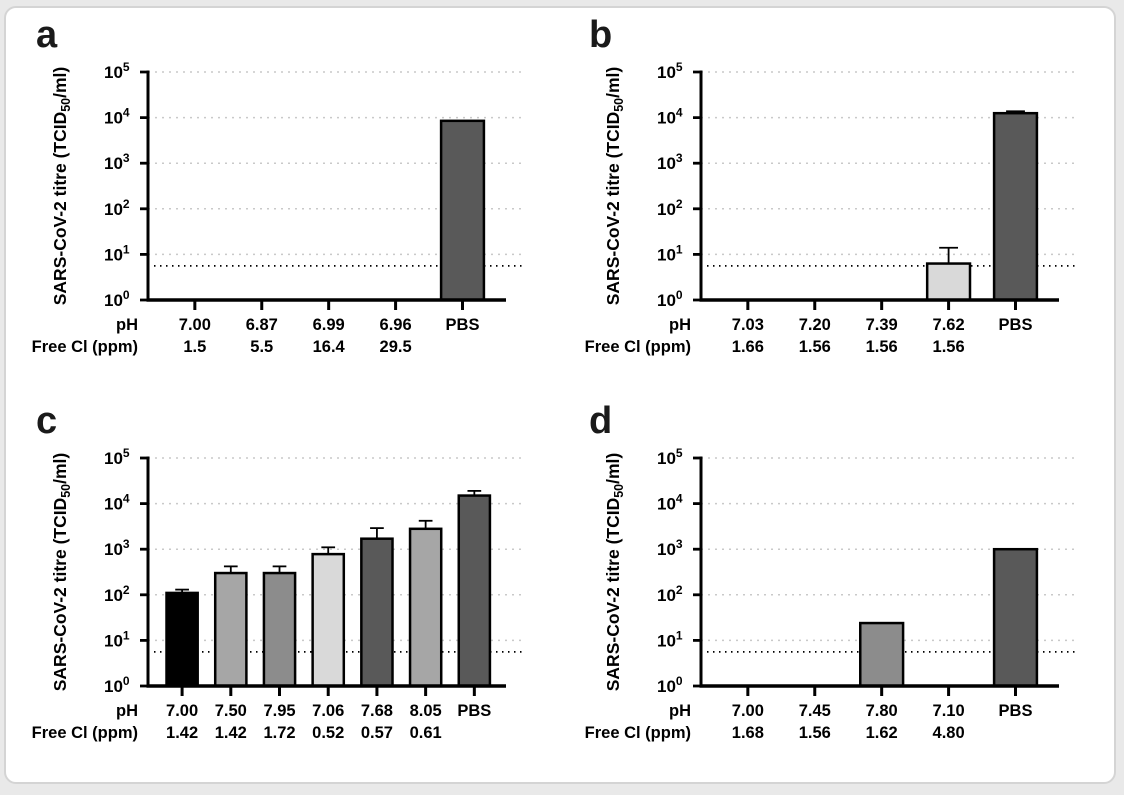  I want to click on x-label-cl: 29.5, so click(396, 347).